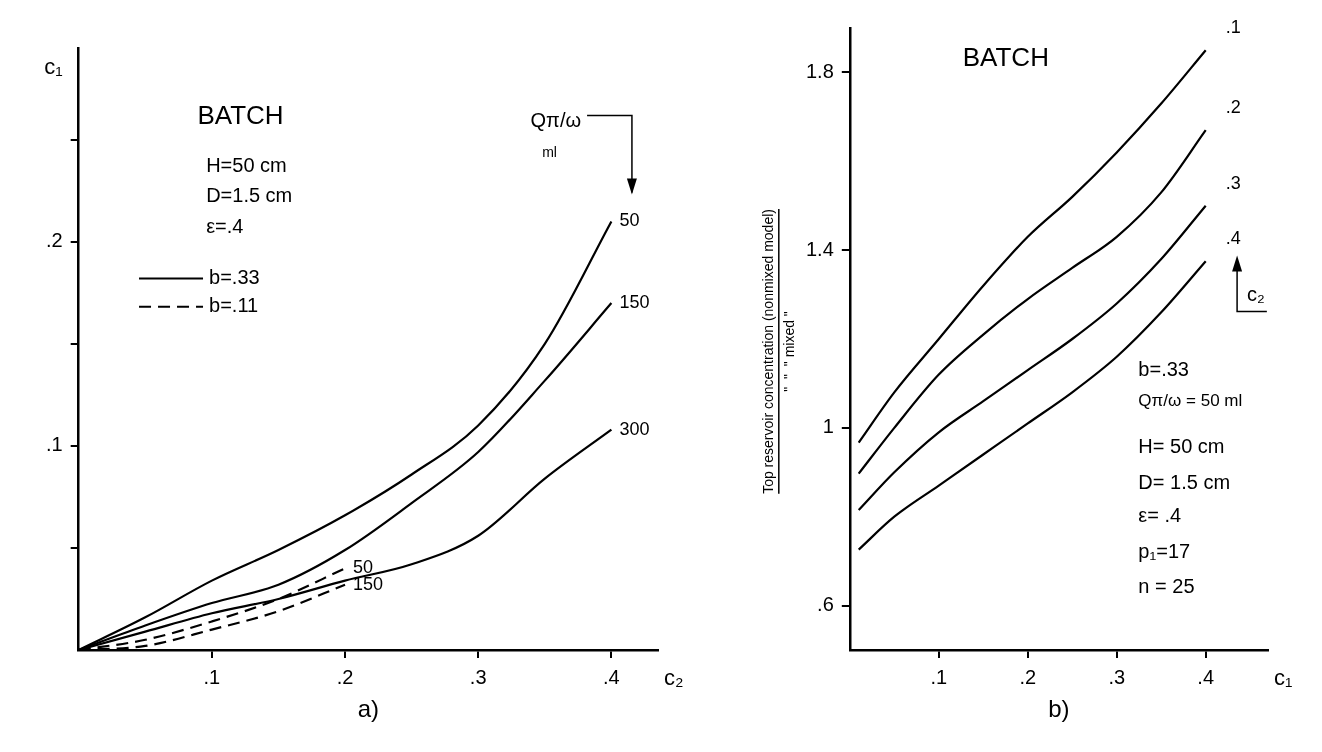 The height and width of the screenshot is (752, 1322). What do you see at coordinates (225, 225) in the screenshot?
I see `annotation: ε=.4` at bounding box center [225, 225].